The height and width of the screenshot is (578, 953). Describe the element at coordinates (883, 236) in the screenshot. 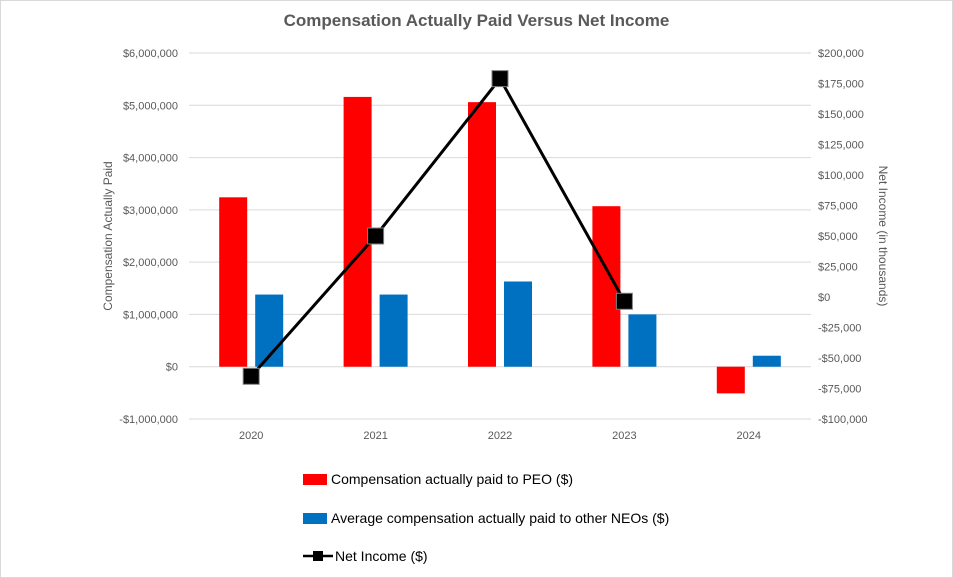

I see `right-axis-title: Net Income (in thousands)` at that location.